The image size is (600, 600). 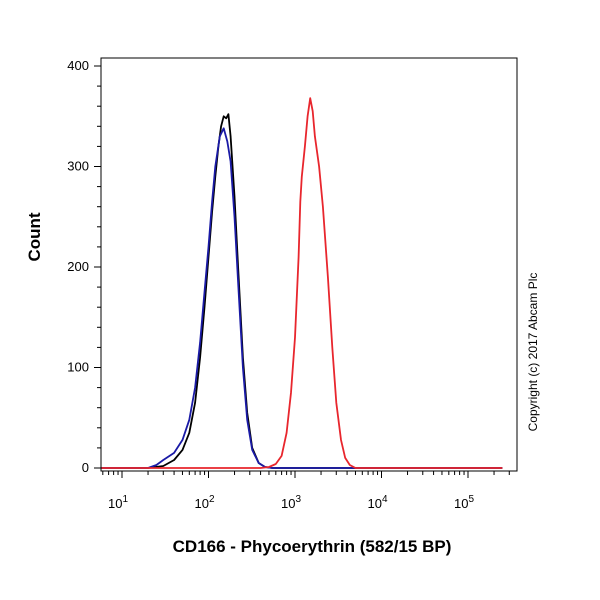 I want to click on copyright-text: Copyright (c) 2017 Abcam Plc, so click(x=533, y=352).